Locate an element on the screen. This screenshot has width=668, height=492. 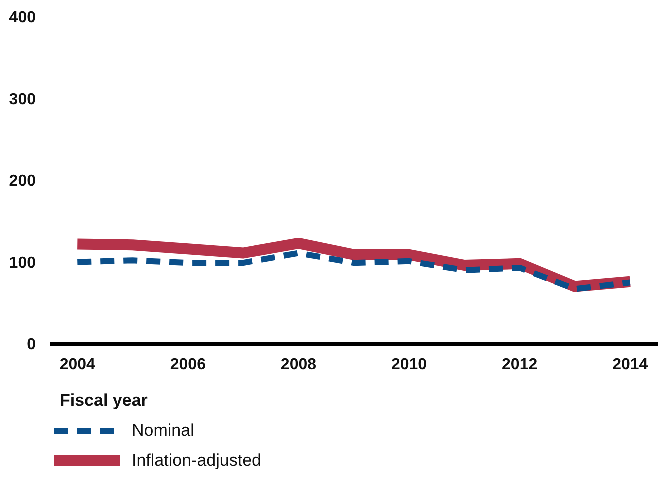
y-tick-label: 400 is located at coordinates (22, 18).